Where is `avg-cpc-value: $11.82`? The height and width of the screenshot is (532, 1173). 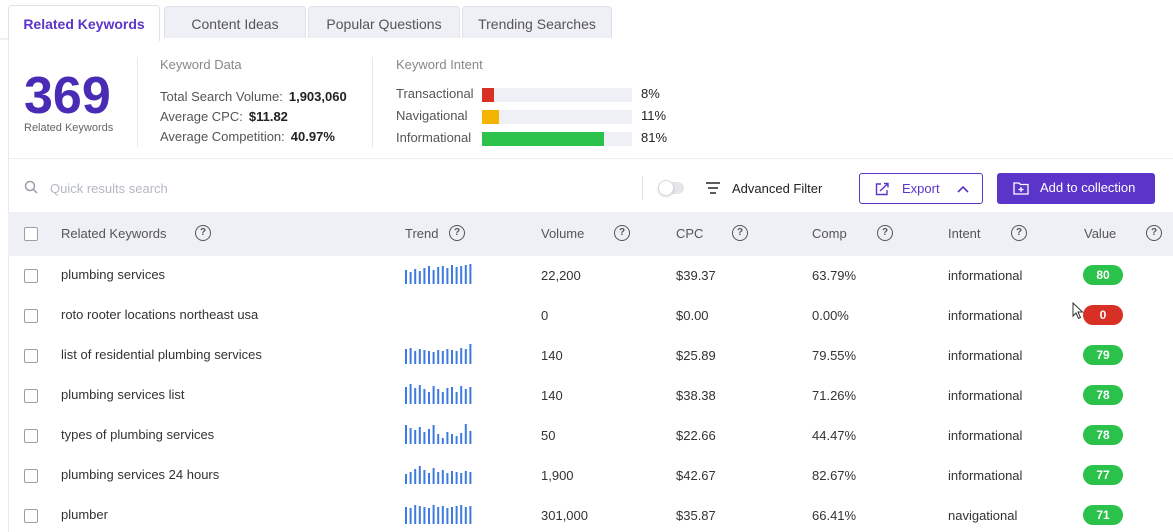 avg-cpc-value: $11.82 is located at coordinates (268, 116).